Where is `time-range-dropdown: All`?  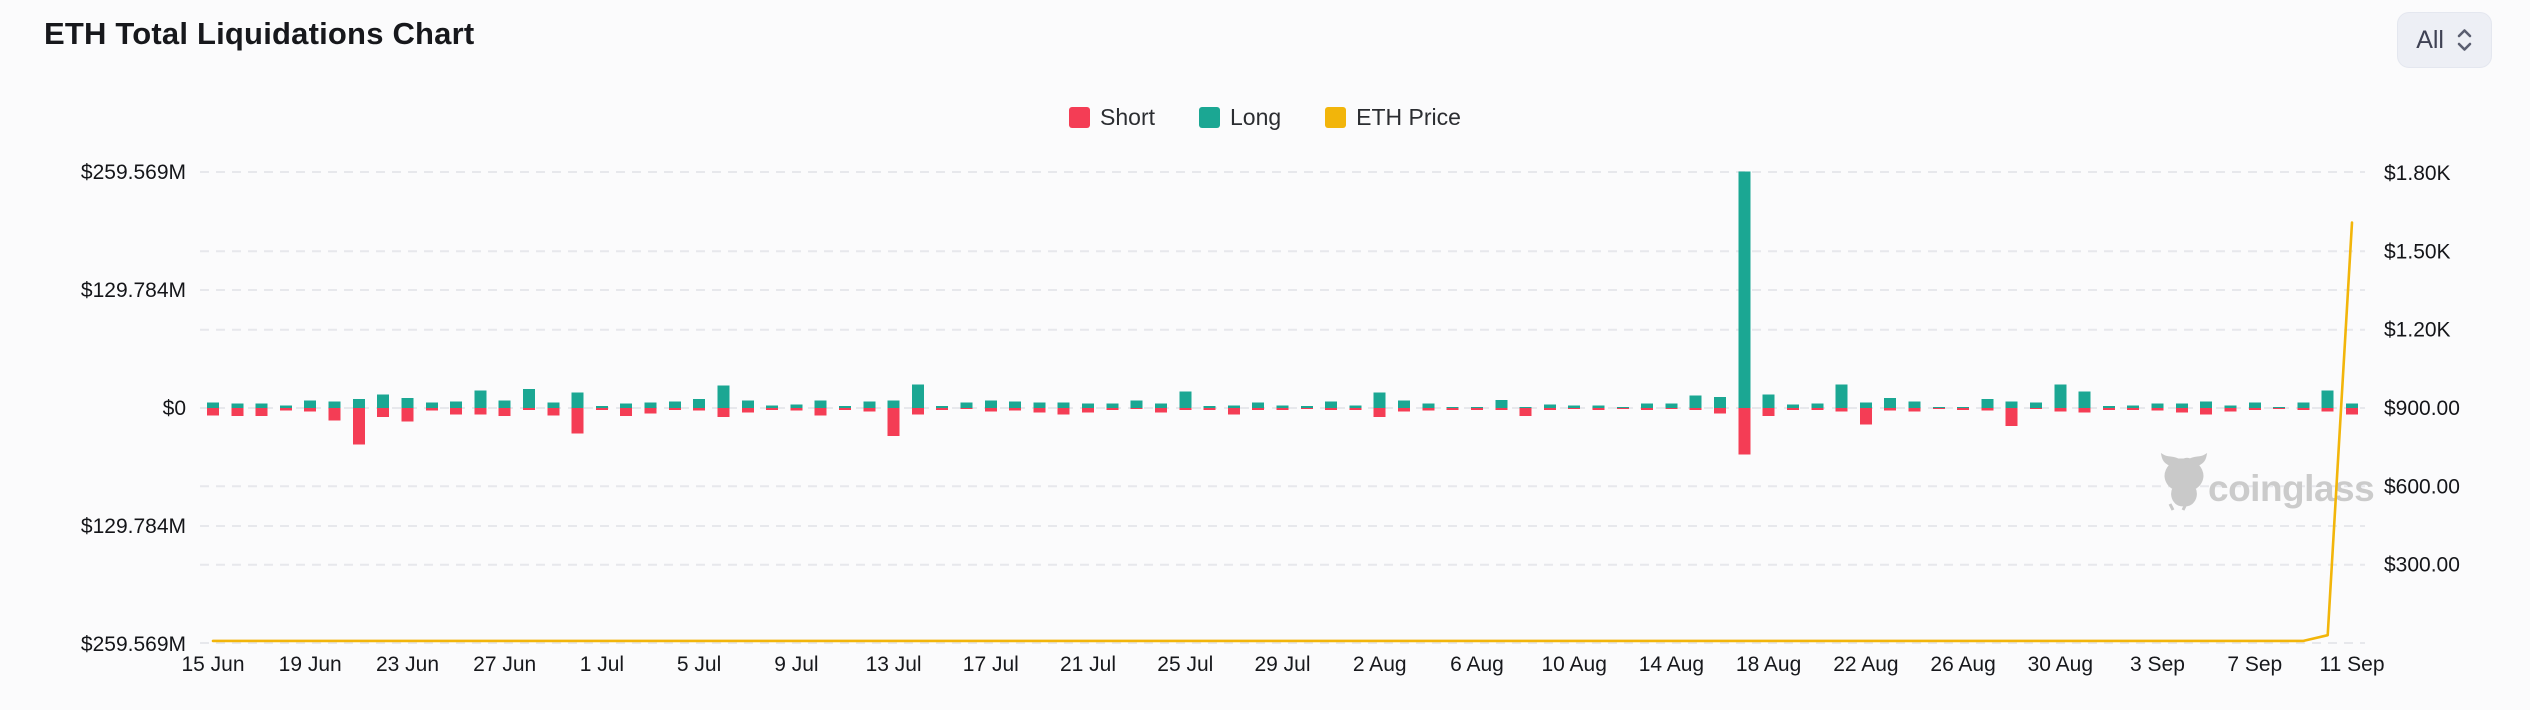
time-range-dropdown: All is located at coordinates (2444, 40).